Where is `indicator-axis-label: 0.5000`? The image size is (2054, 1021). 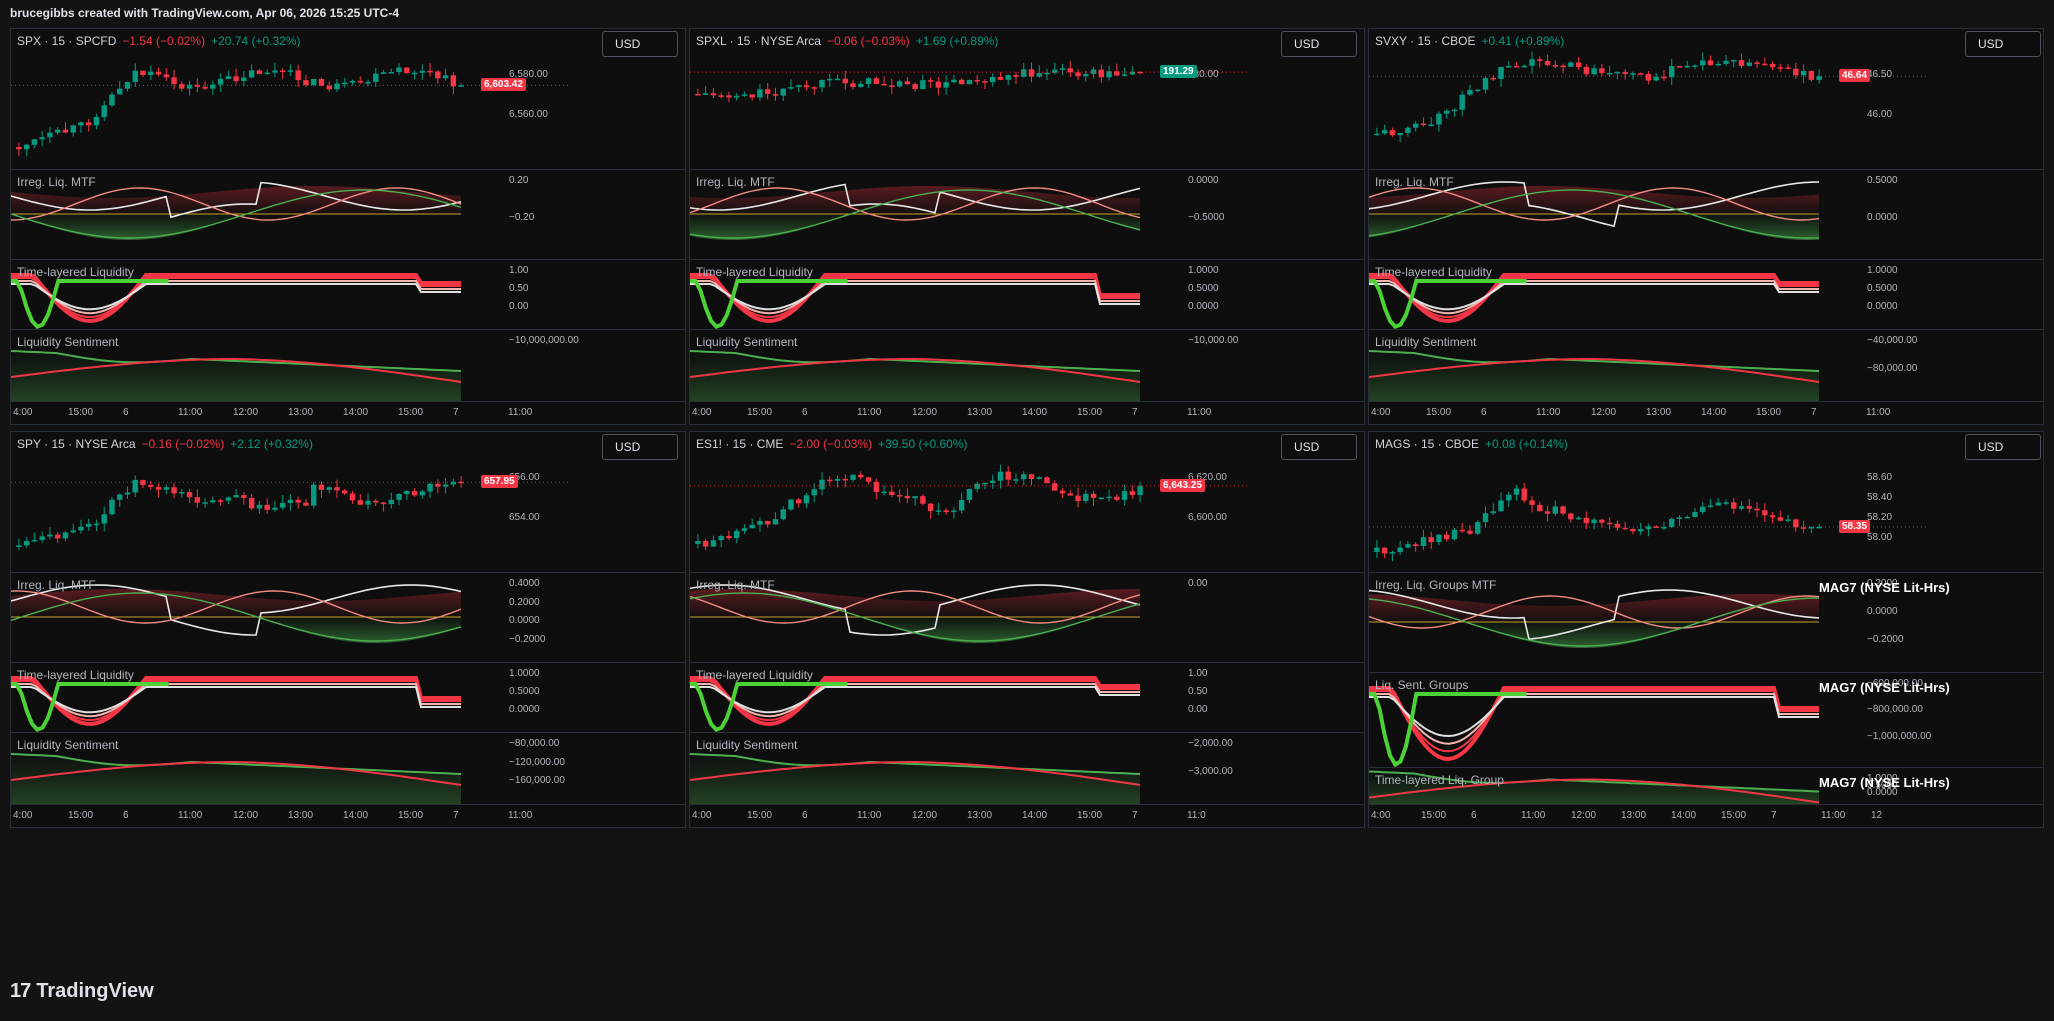
indicator-axis-label: 0.5000 is located at coordinates (1882, 288).